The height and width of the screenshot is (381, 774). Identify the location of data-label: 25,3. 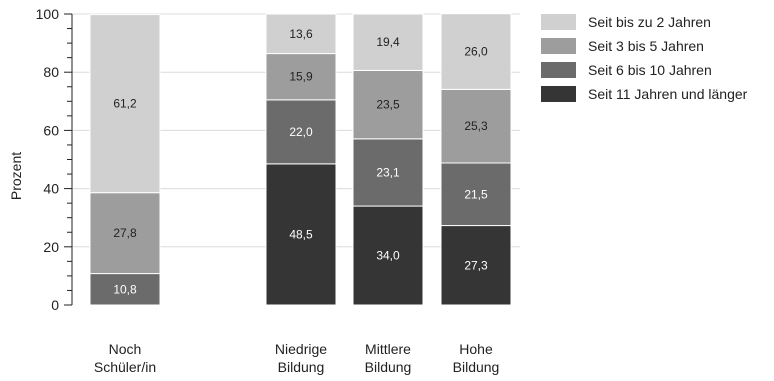
(476, 126).